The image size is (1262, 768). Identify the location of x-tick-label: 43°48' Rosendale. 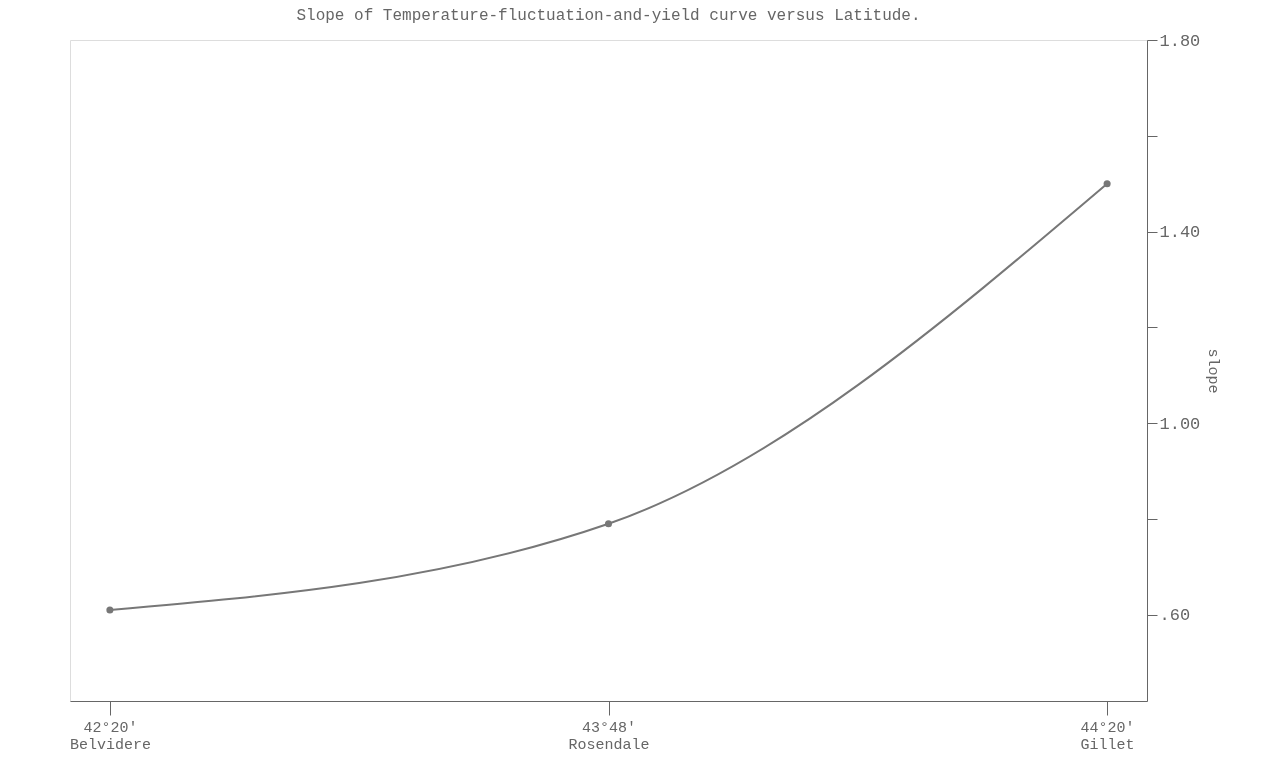
(609, 736).